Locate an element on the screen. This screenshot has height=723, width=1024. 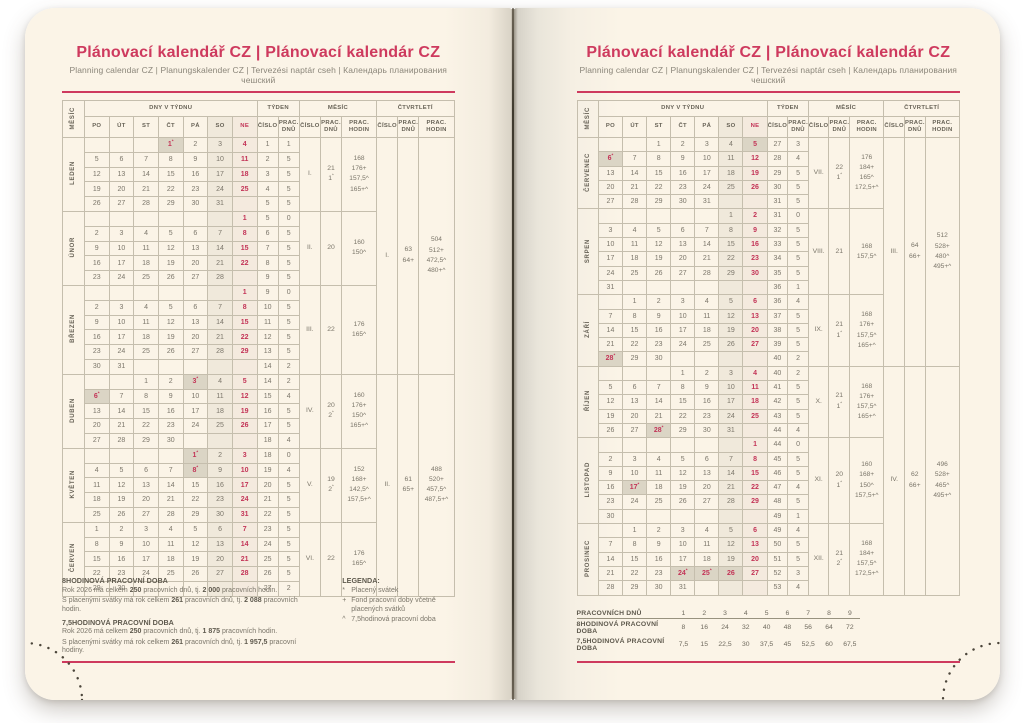
week-number: 14 is located at coordinates (267, 381).